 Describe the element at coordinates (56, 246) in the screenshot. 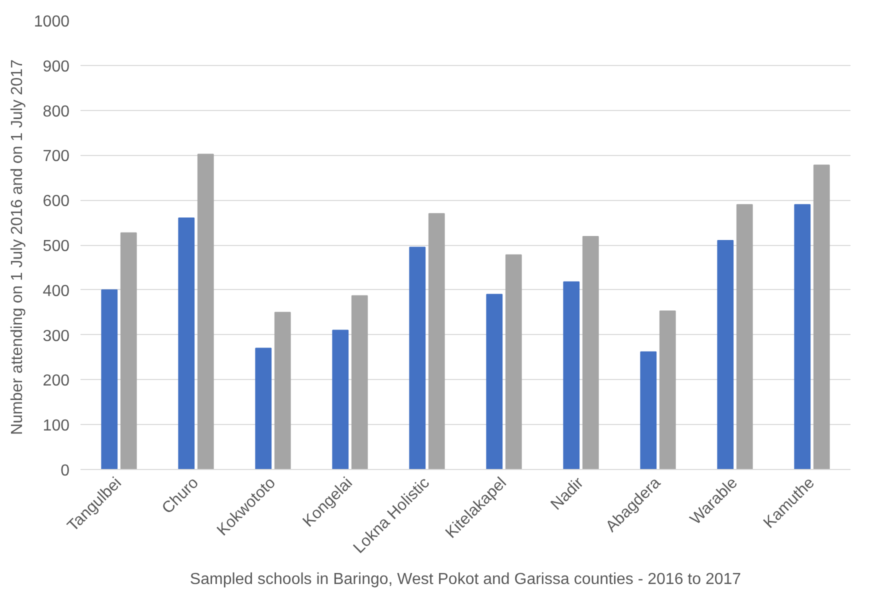

I see `y-tick-label: 500` at that location.